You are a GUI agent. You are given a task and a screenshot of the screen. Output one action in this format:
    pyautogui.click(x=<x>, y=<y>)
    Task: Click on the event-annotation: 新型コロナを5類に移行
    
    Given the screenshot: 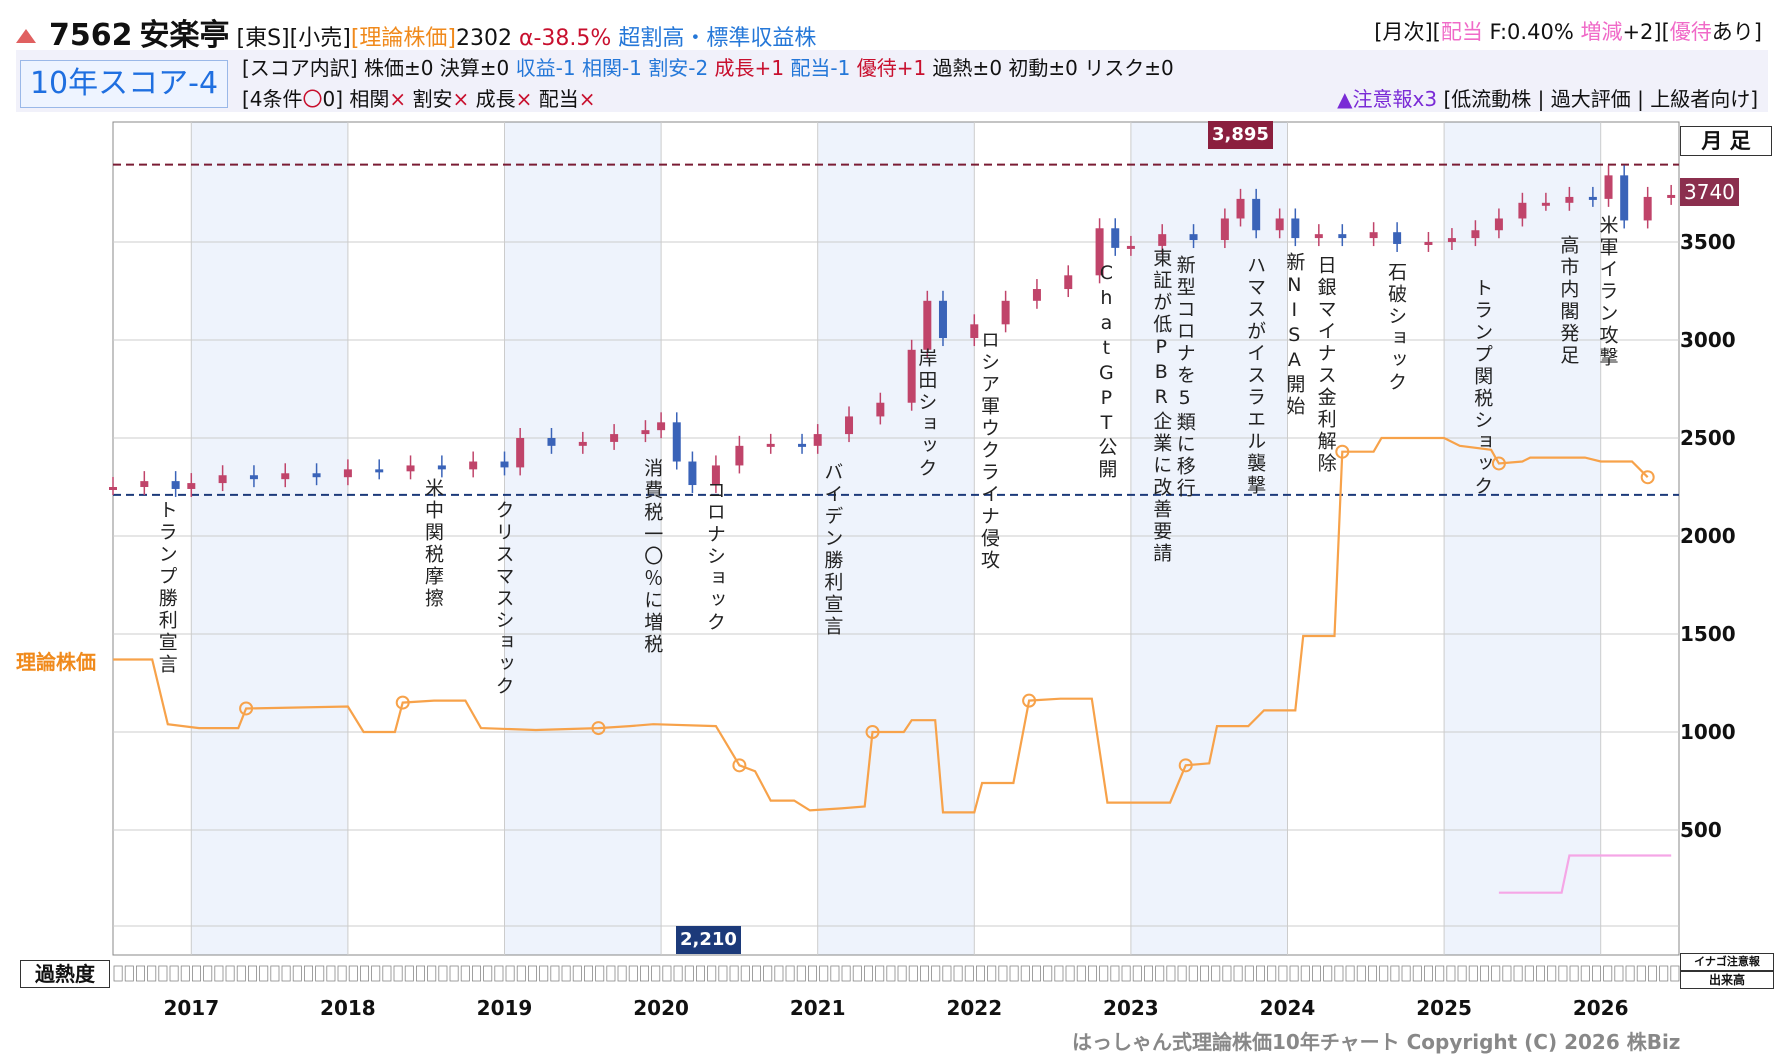 What is the action you would take?
    pyautogui.click(x=1184, y=377)
    